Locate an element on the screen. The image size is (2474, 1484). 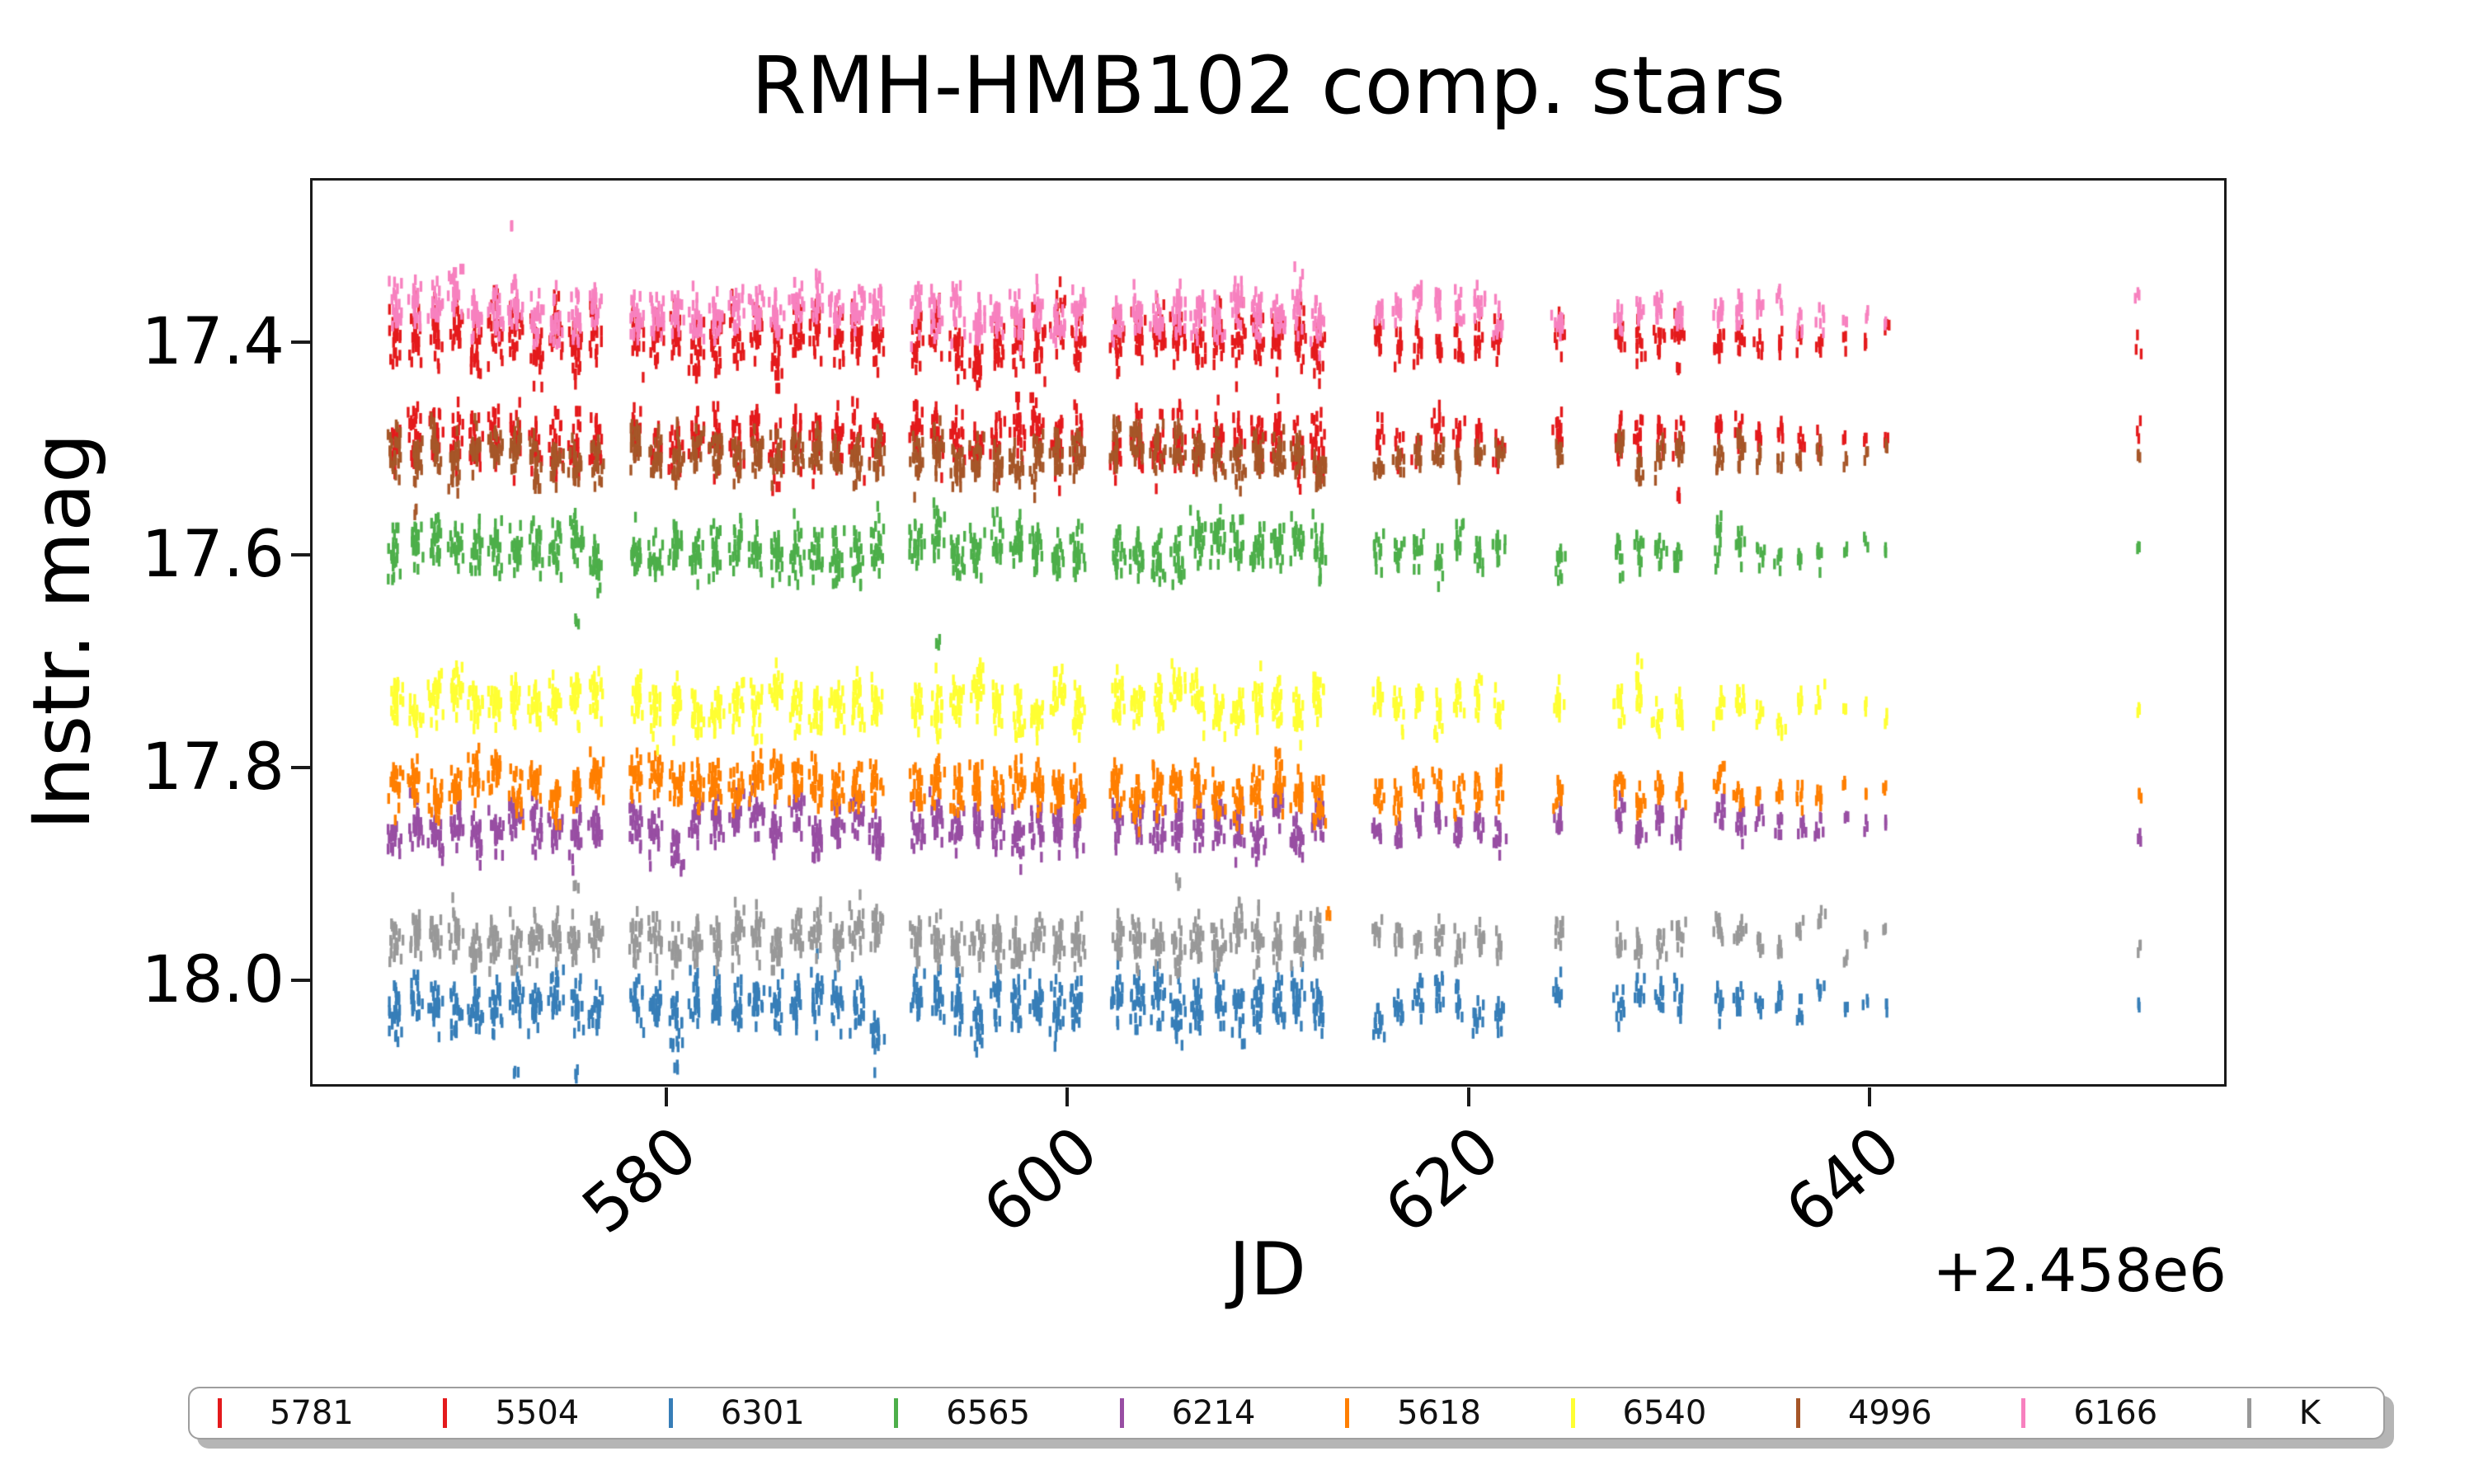
legend-item-label: 6540 is located at coordinates (1664, 1413).